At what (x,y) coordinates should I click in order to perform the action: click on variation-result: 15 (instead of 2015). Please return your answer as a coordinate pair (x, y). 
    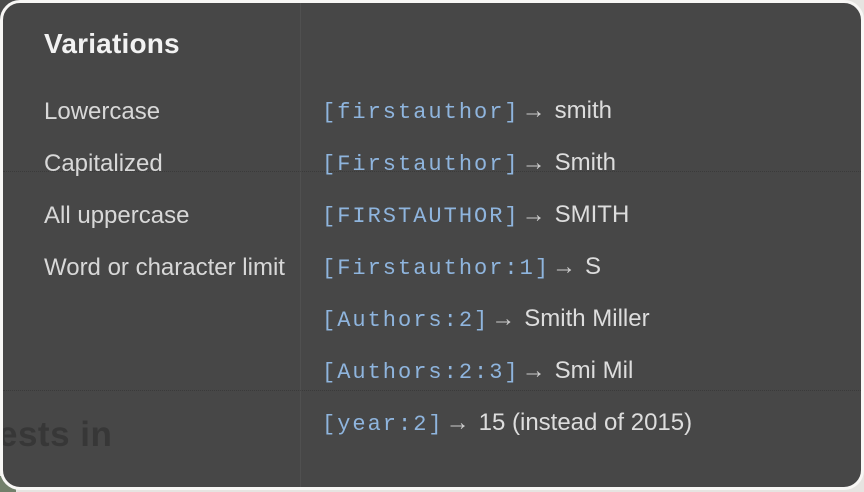
    Looking at the image, I should click on (585, 422).